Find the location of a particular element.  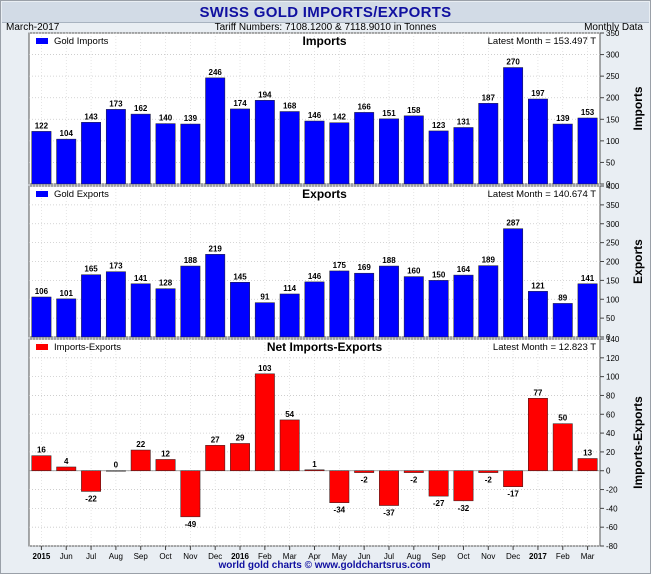

data-label: 22 is located at coordinates (140, 444).